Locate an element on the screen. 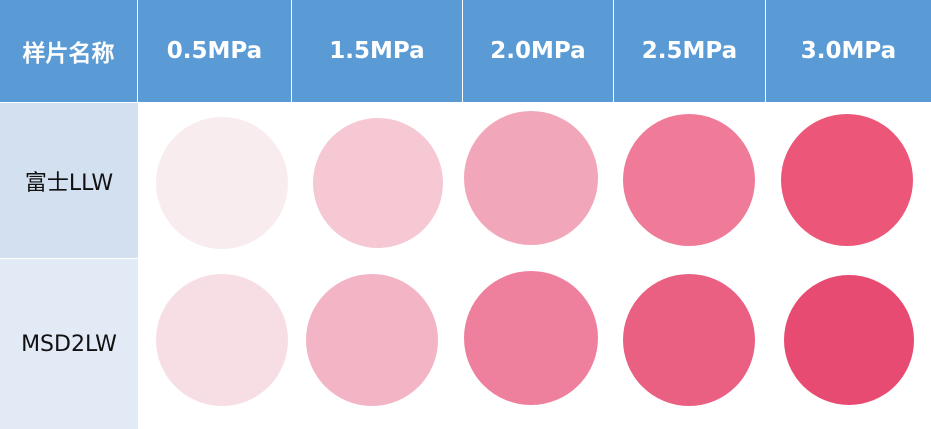 Image resolution: width=931 pixels, height=429 pixels. header-cell: 样片名称 is located at coordinates (69, 51).